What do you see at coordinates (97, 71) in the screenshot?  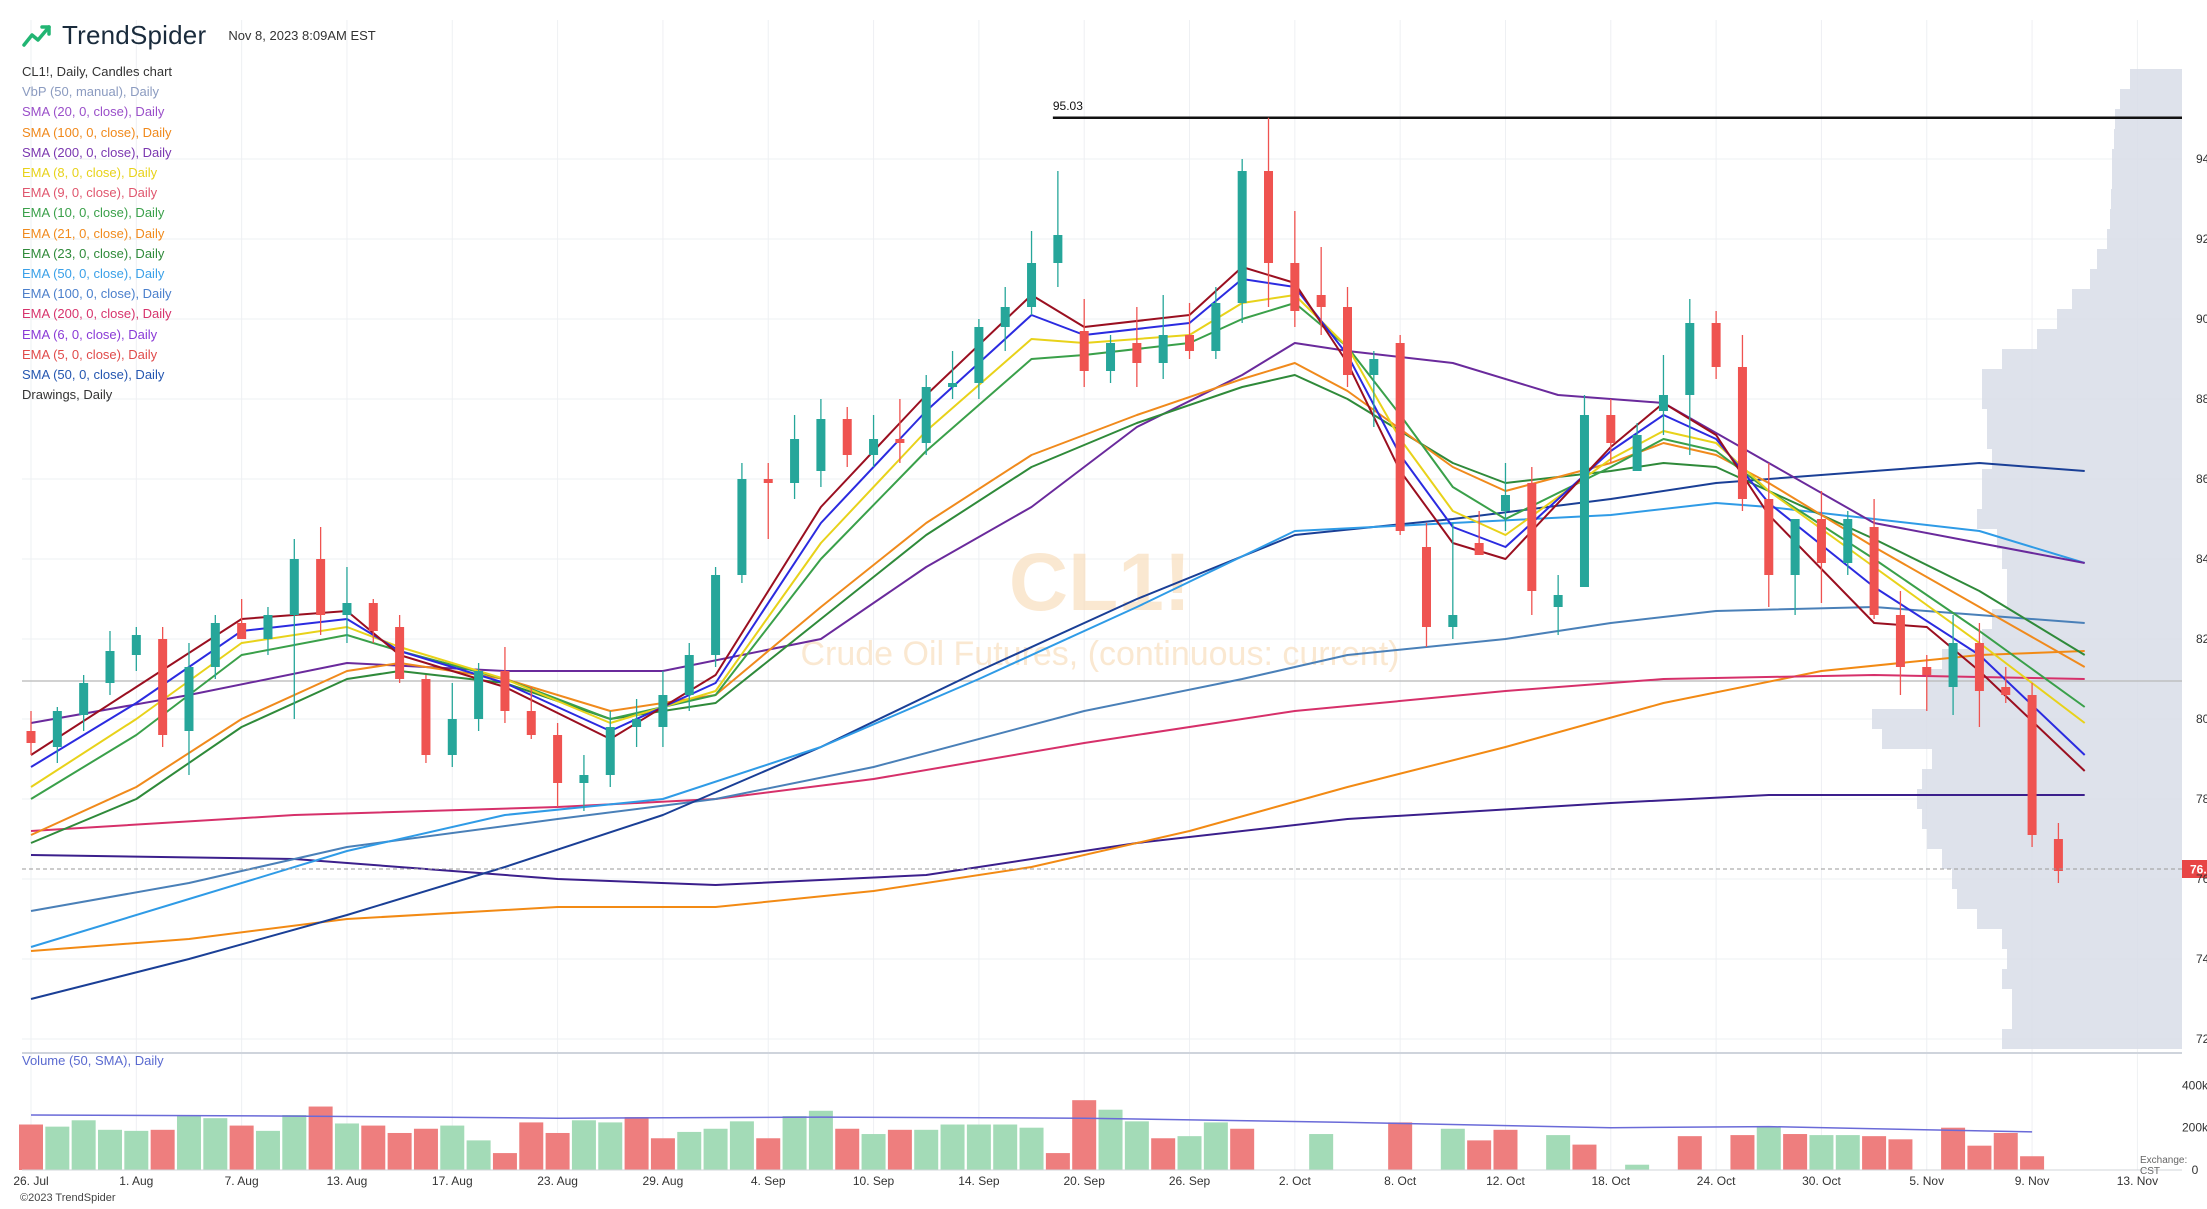 I see `legend-item: CL1!, Daily, Candles chart` at bounding box center [97, 71].